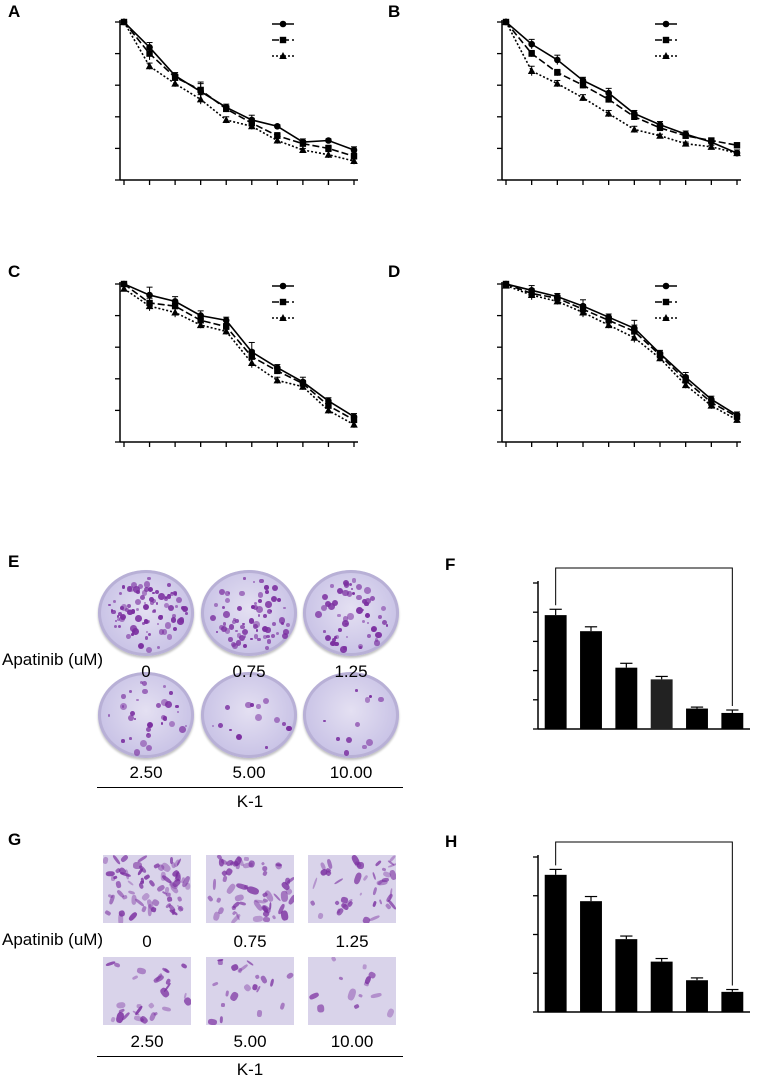 This screenshot has width=765, height=1080. I want to click on panel-label-c: C, so click(14, 271).